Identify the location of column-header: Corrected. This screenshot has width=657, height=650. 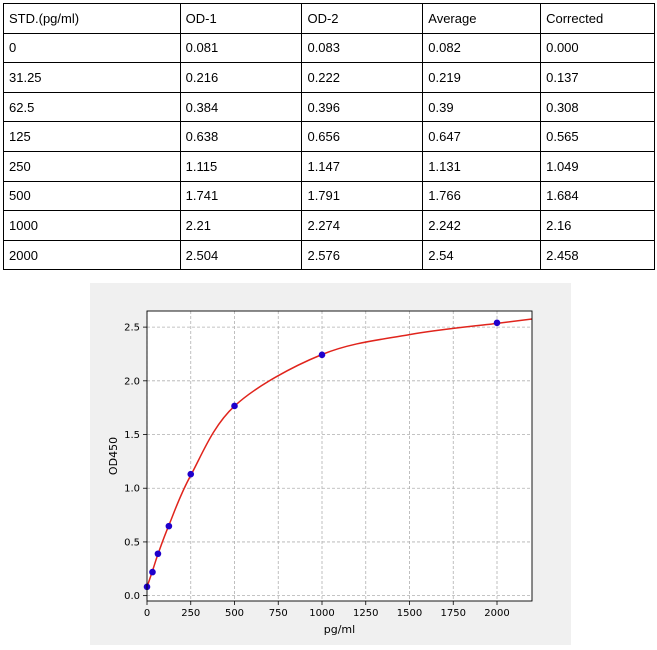
(597, 18).